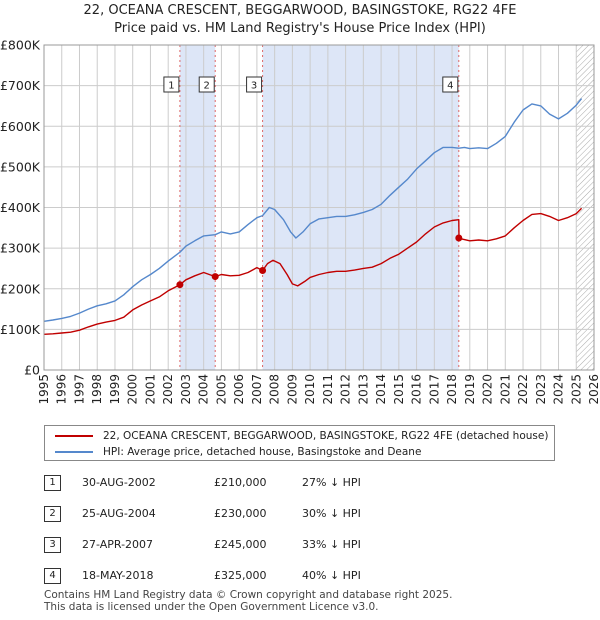  I want to click on sale-number-badge: 4, so click(52, 576).